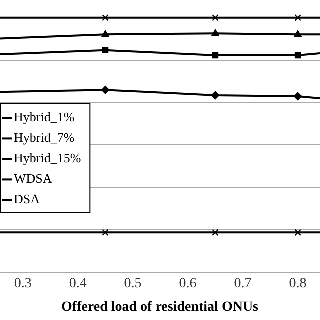 The image size is (320, 320). Describe the element at coordinates (188, 284) in the screenshot. I see `x-tick-label: 0.6` at that location.